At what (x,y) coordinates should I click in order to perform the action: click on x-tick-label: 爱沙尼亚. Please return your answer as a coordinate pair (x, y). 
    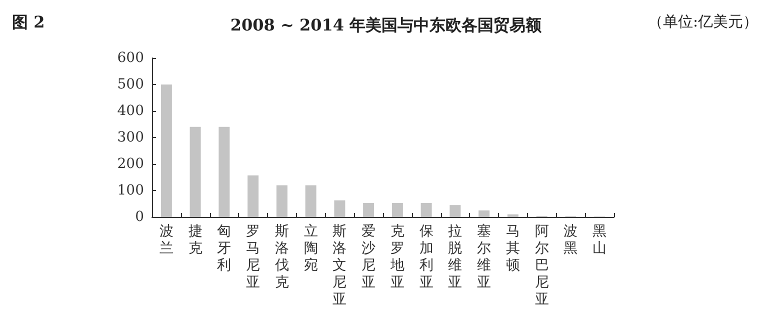
    Looking at the image, I should click on (369, 257).